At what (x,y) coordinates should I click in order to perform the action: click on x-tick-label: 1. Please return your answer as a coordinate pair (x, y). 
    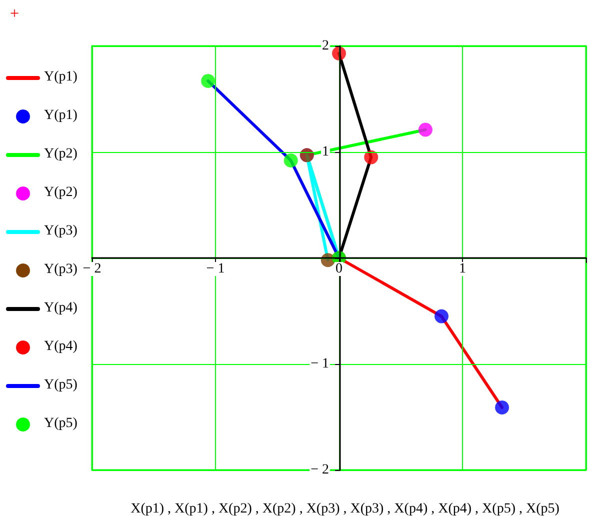
    Looking at the image, I should click on (462, 269).